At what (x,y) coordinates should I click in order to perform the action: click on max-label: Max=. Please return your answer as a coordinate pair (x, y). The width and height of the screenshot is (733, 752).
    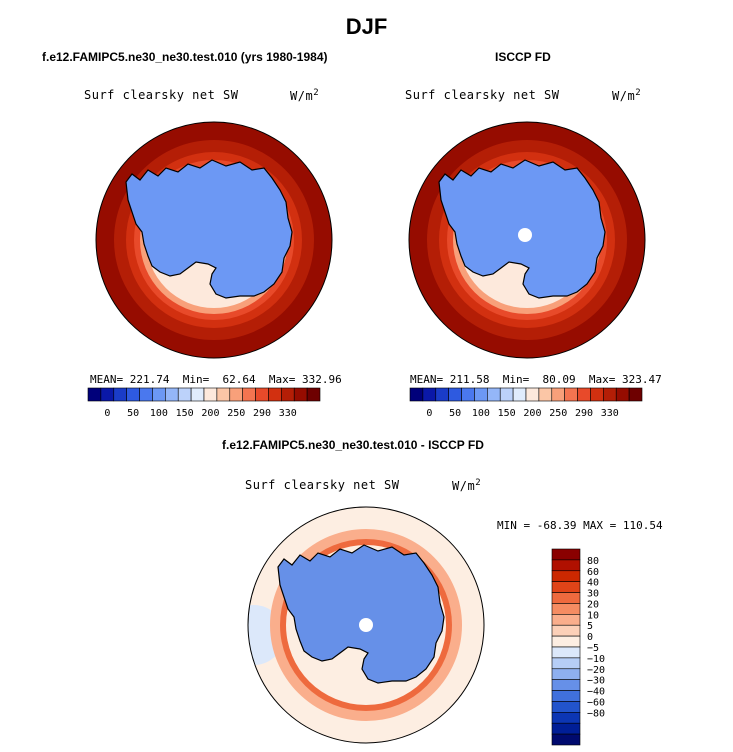
    Looking at the image, I should click on (602, 379).